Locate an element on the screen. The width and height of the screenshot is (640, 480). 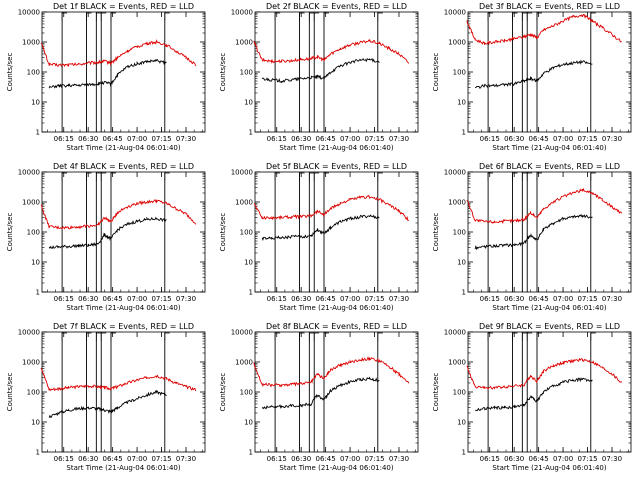
panel-title: Det 7f BLACK = Events, RED = LLD is located at coordinates (123, 326).